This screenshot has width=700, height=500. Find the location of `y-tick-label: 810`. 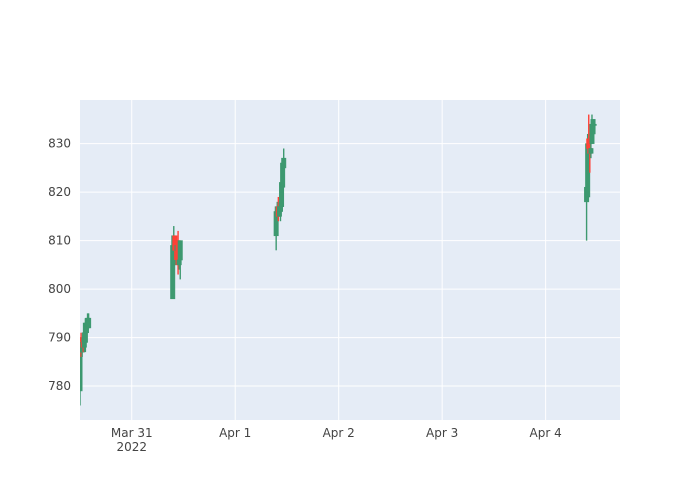

y-tick-label: 810 is located at coordinates (59, 241).